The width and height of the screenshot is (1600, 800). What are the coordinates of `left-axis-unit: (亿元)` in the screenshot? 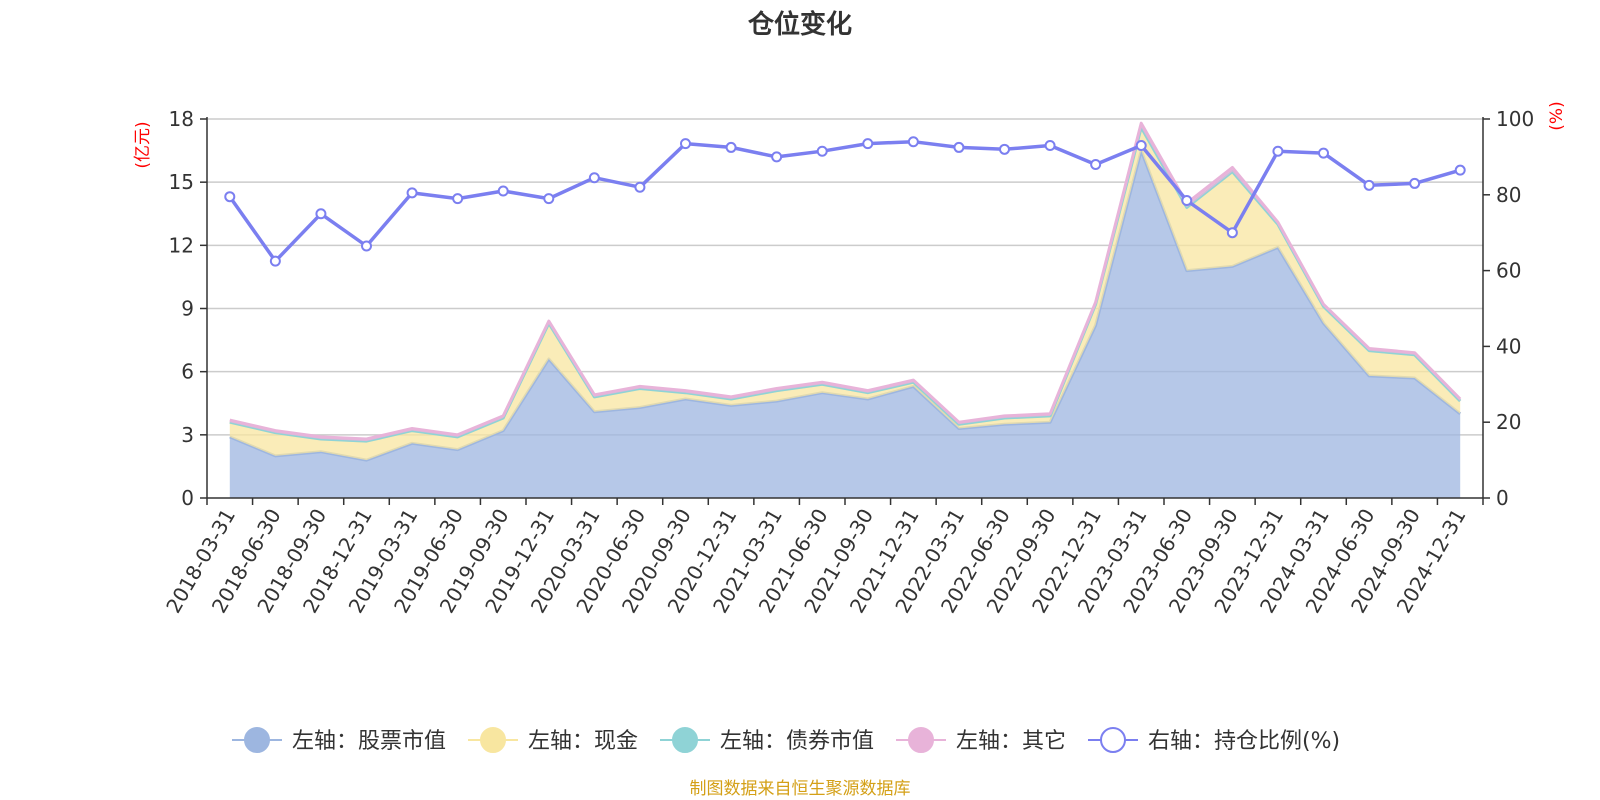 It's located at (143, 144).